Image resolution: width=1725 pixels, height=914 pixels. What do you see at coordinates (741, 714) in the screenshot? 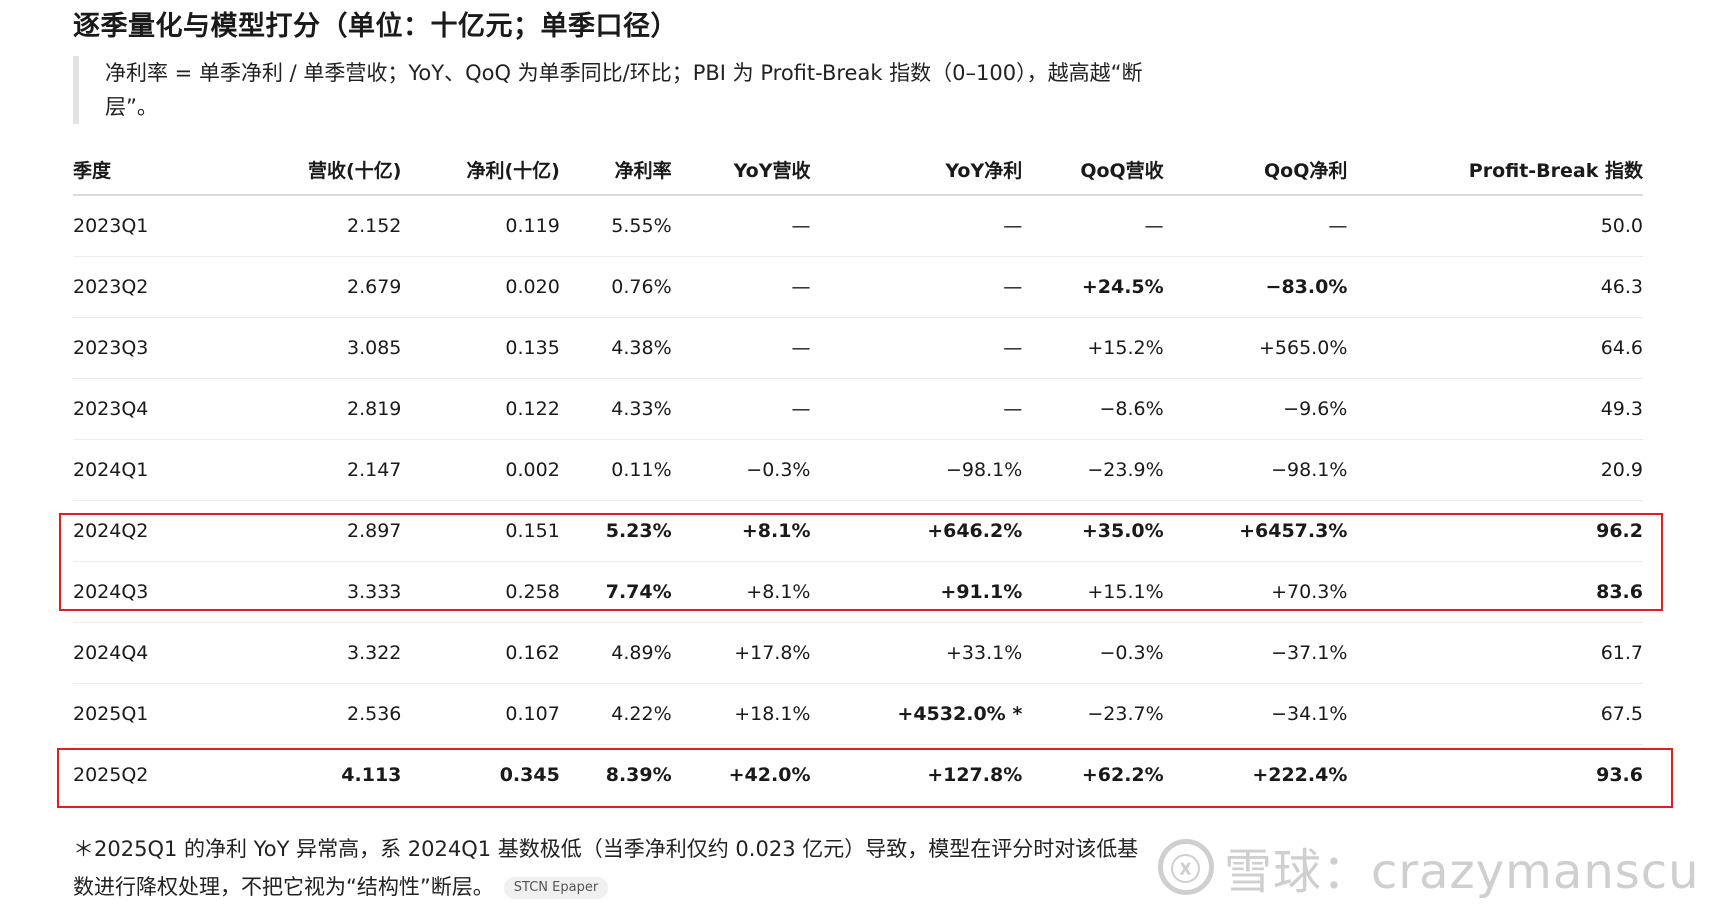
I see `cell: +18.1%` at bounding box center [741, 714].